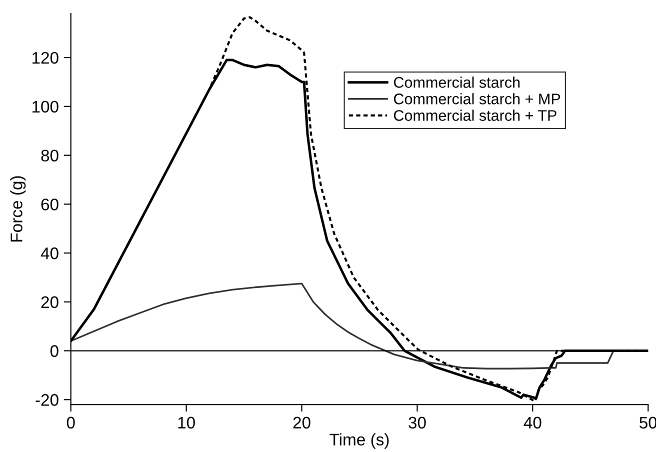 Image resolution: width=656 pixels, height=452 pixels. What do you see at coordinates (70, 422) in the screenshot?
I see `x-tick-label: 0` at bounding box center [70, 422].